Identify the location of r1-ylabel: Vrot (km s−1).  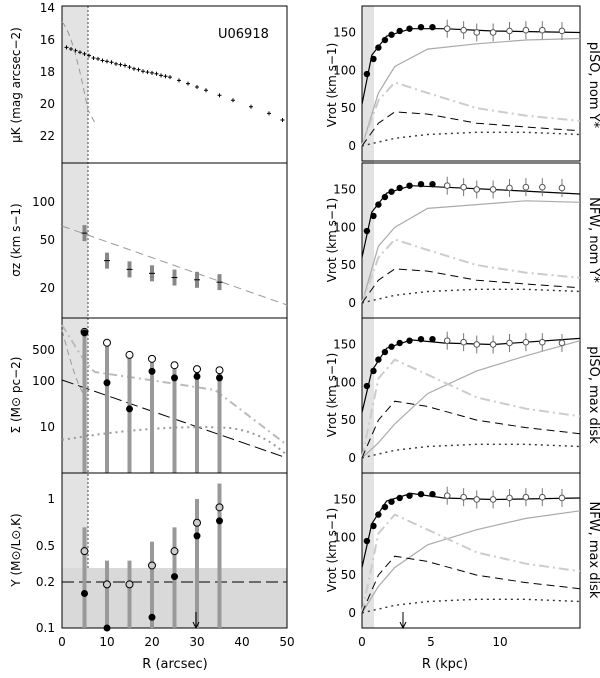
(332, 85).